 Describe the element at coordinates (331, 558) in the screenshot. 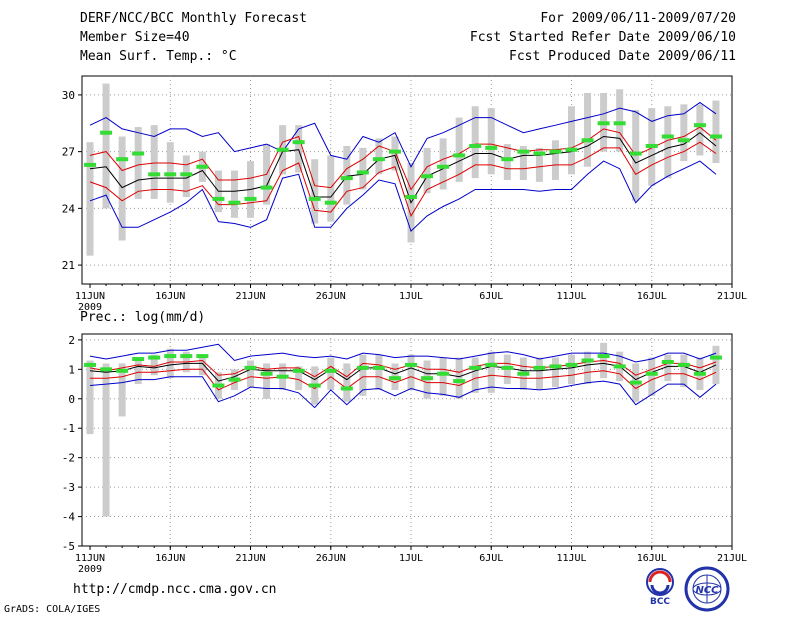

I see `prec-x-tick-label: 26JUN` at that location.